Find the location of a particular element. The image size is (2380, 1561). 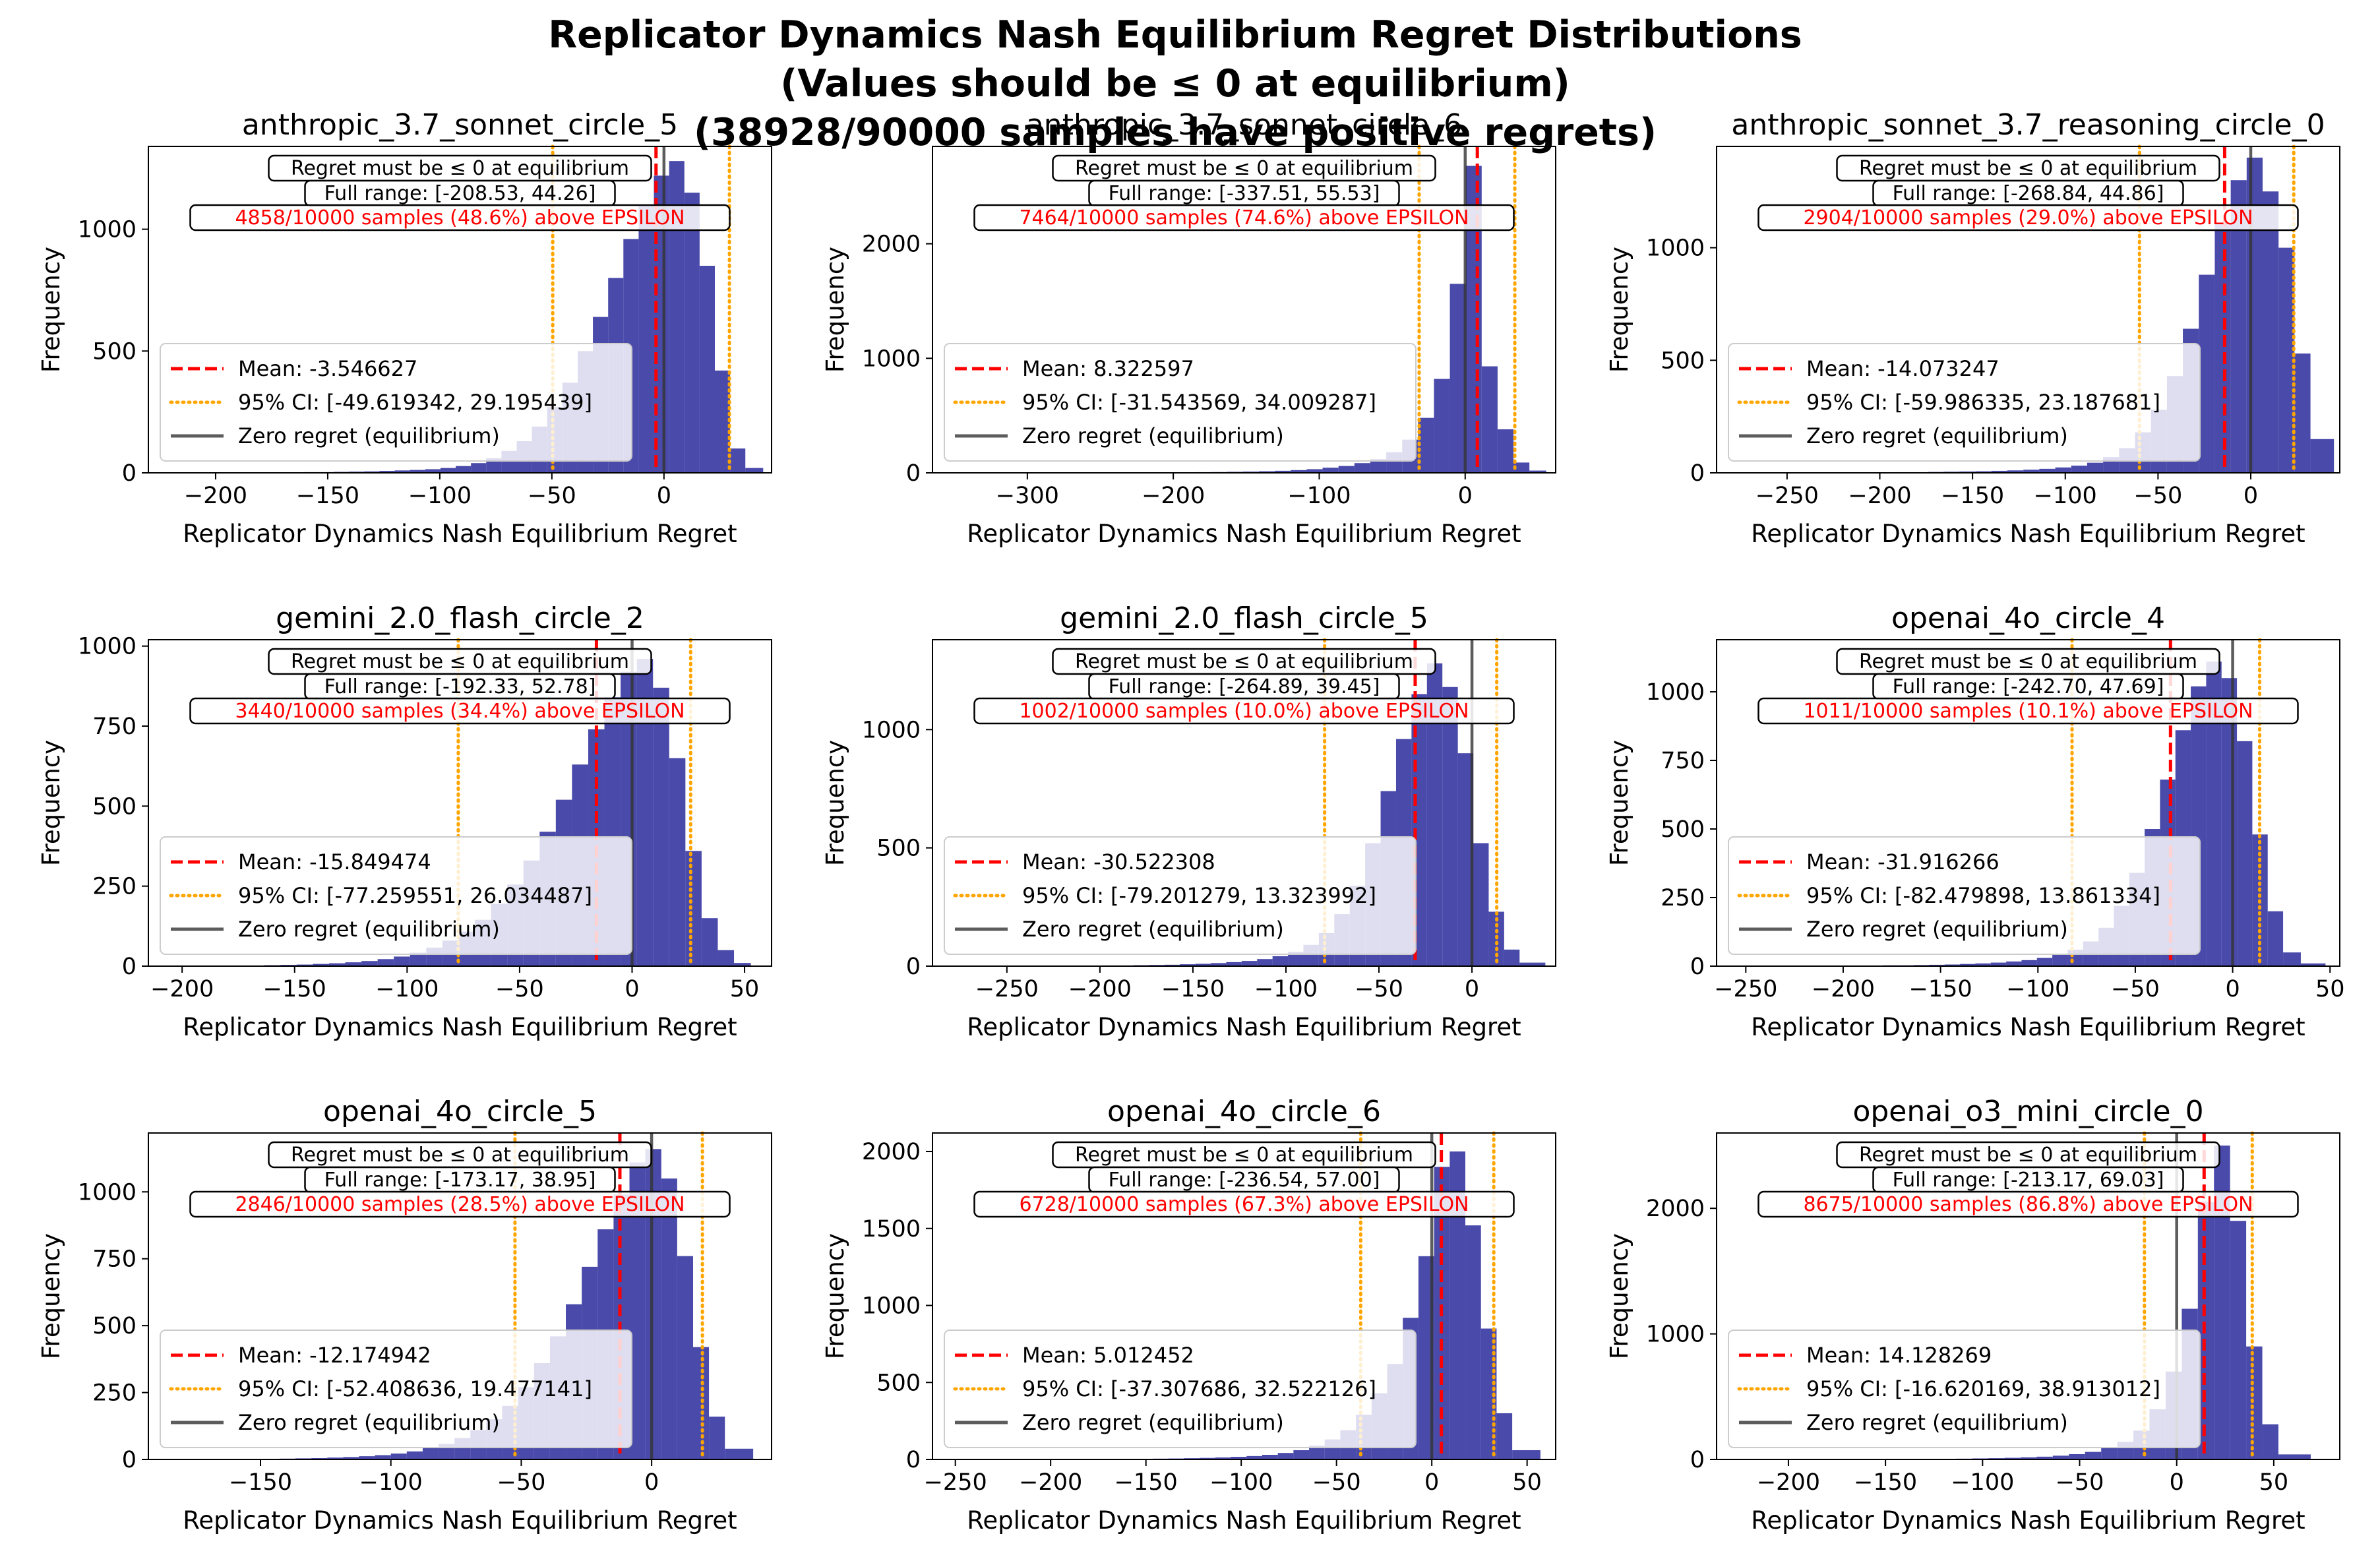

full-range-note: Full range: [-192.33, 52.78] is located at coordinates (460, 686).